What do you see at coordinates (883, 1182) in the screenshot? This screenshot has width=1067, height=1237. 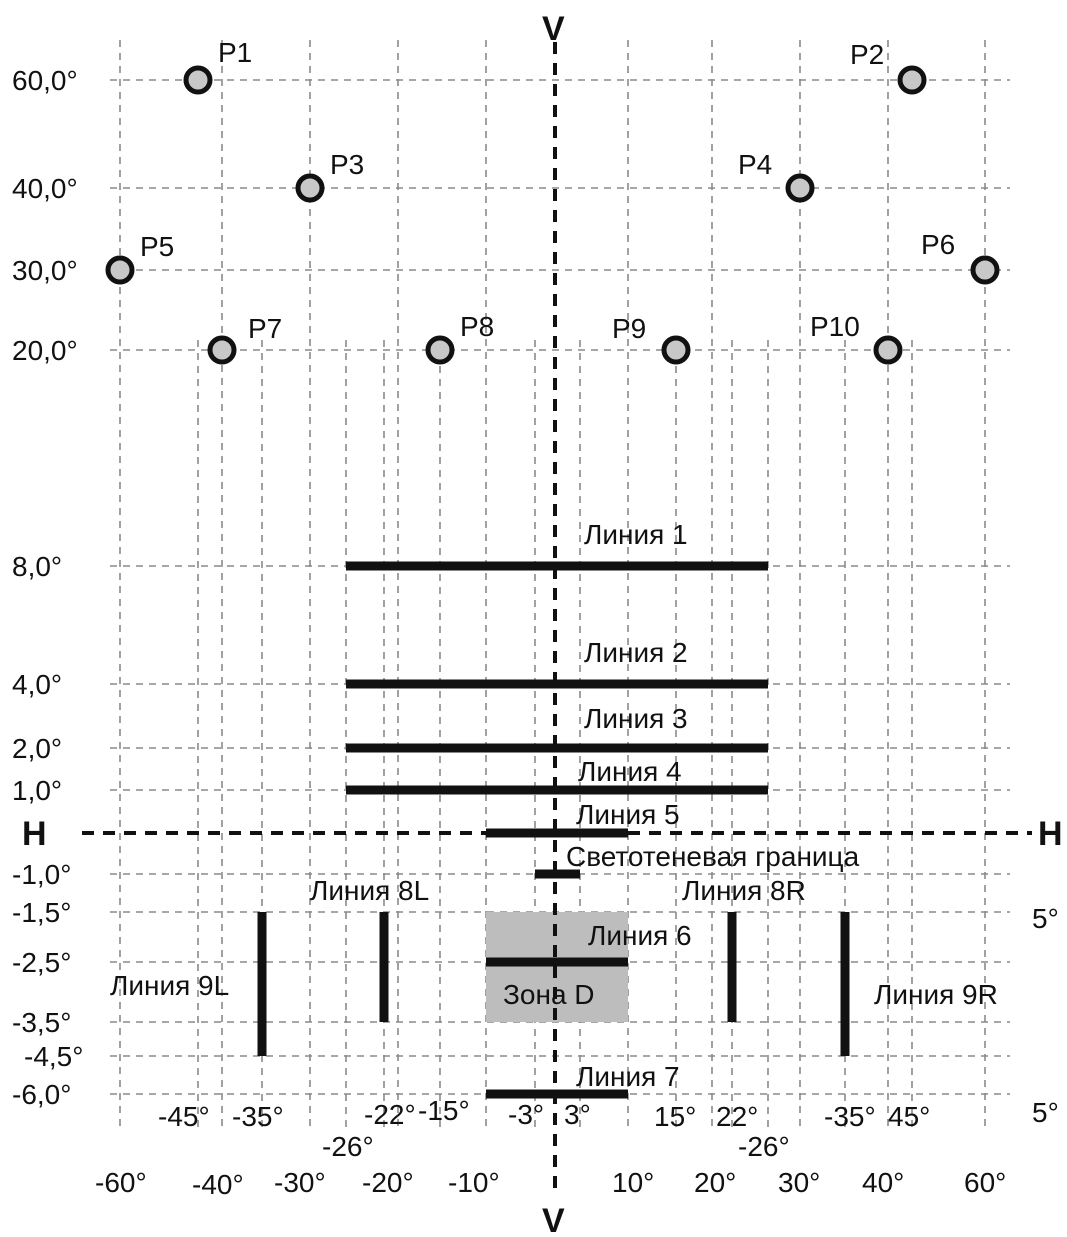 I see `x-tick-label: 40°` at bounding box center [883, 1182].